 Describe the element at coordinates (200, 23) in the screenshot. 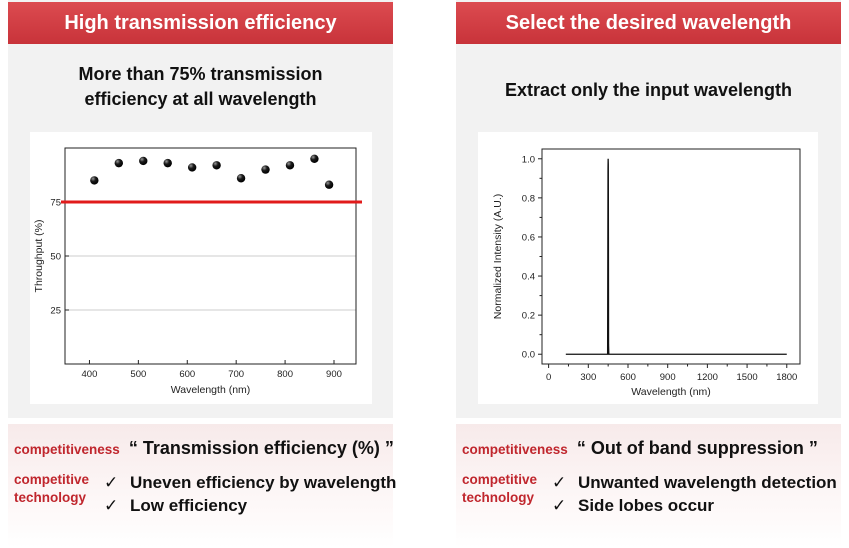

I see `left-header: High transmission efficiency` at that location.